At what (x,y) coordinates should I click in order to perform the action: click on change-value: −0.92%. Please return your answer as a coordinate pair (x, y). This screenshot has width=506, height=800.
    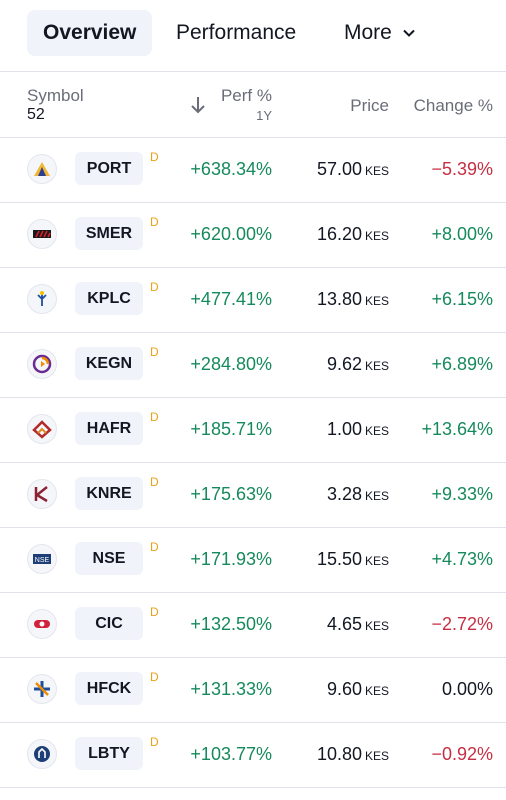
    Looking at the image, I should click on (462, 754).